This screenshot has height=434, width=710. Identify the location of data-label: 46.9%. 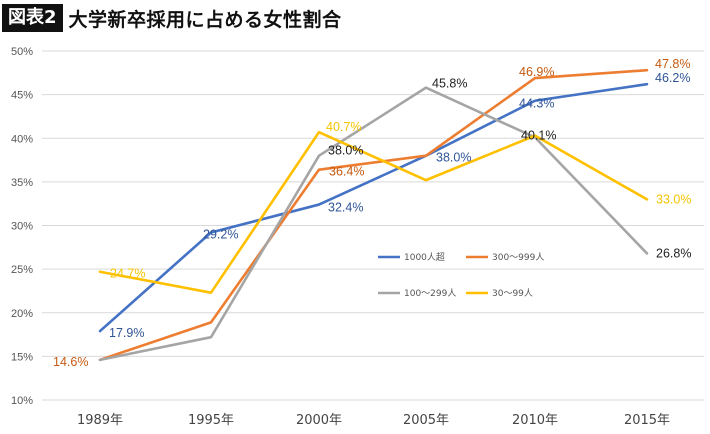
(536, 72).